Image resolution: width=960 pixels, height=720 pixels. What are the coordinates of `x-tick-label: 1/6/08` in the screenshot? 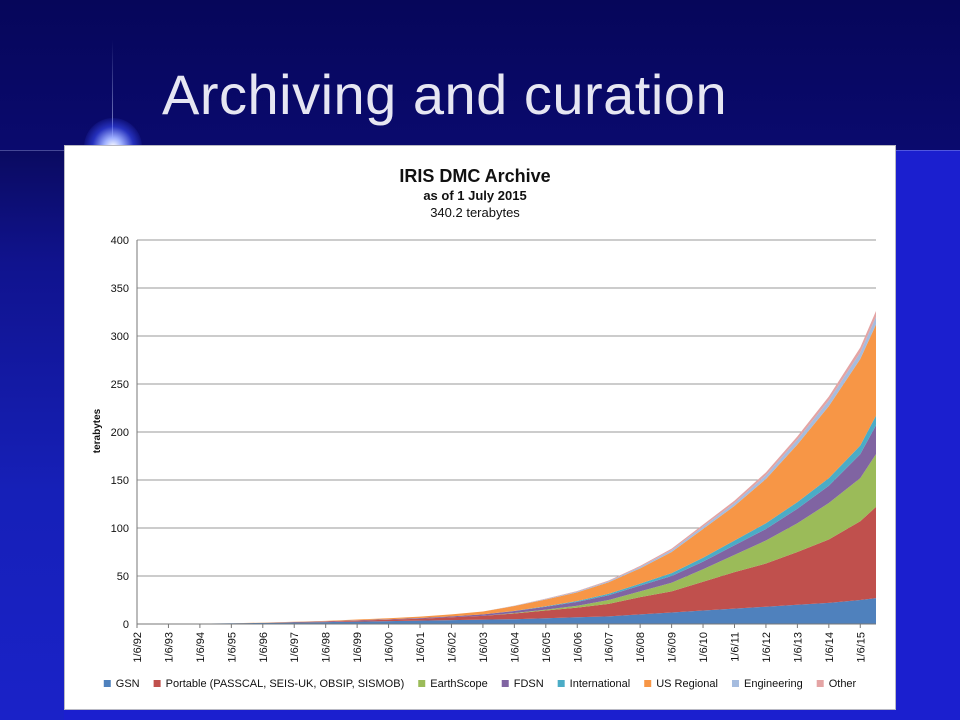 It's located at (641, 647).